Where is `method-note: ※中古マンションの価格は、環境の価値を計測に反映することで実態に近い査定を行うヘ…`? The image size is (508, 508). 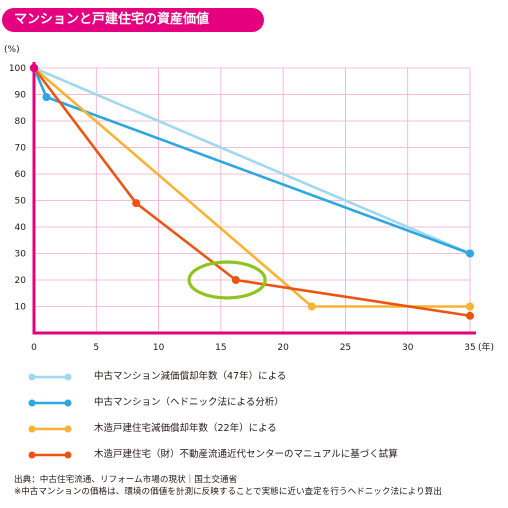 method-note: ※中古マンションの価格は、環境の価値を計測に反映することで実態に近い査定を行うヘ… is located at coordinates (228, 492).